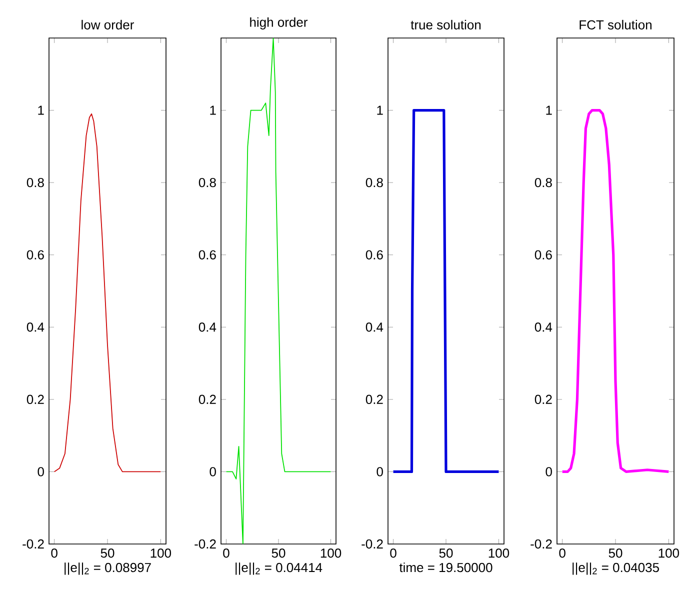  What do you see at coordinates (445, 25) in the screenshot?
I see `chart-title: true solution` at bounding box center [445, 25].